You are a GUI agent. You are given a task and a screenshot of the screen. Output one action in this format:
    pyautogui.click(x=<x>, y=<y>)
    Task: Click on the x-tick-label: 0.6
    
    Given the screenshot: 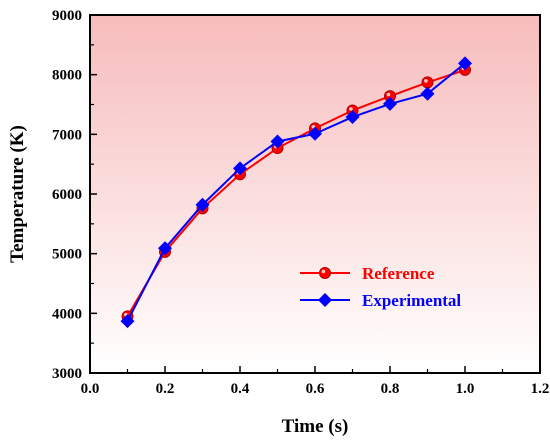 What is the action you would take?
    pyautogui.click(x=315, y=389)
    